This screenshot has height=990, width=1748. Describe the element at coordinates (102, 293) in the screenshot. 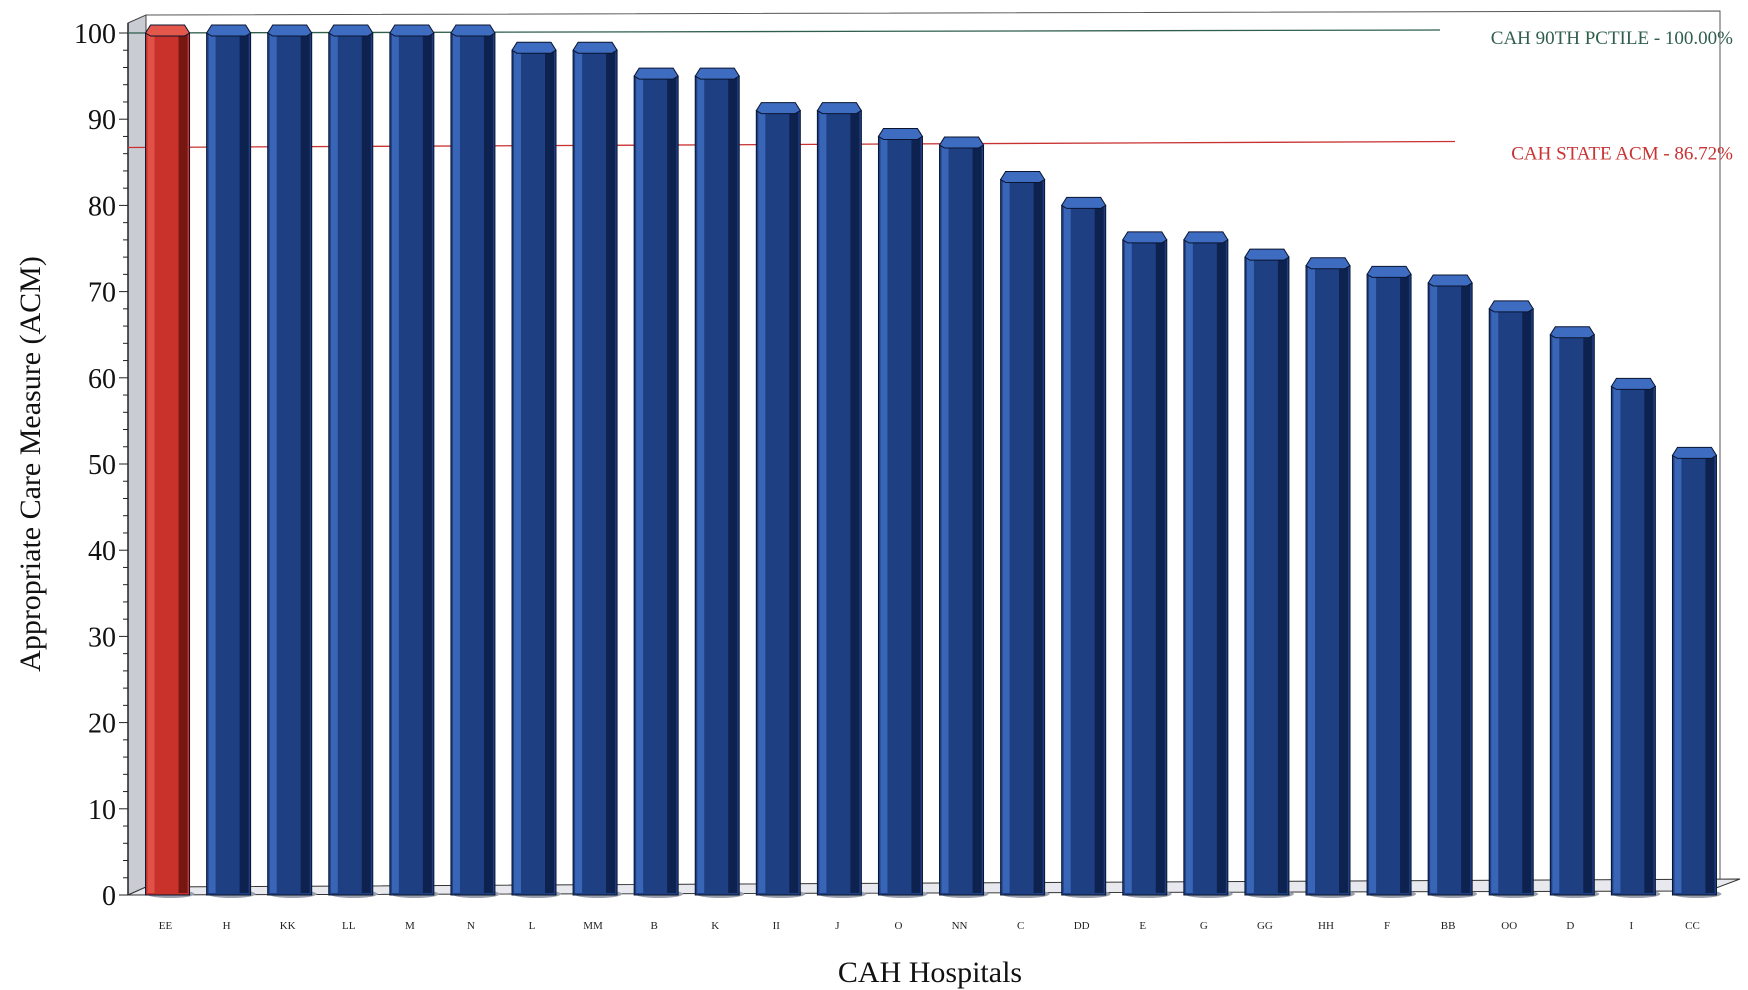

I see `y-tick-label: 70` at that location.